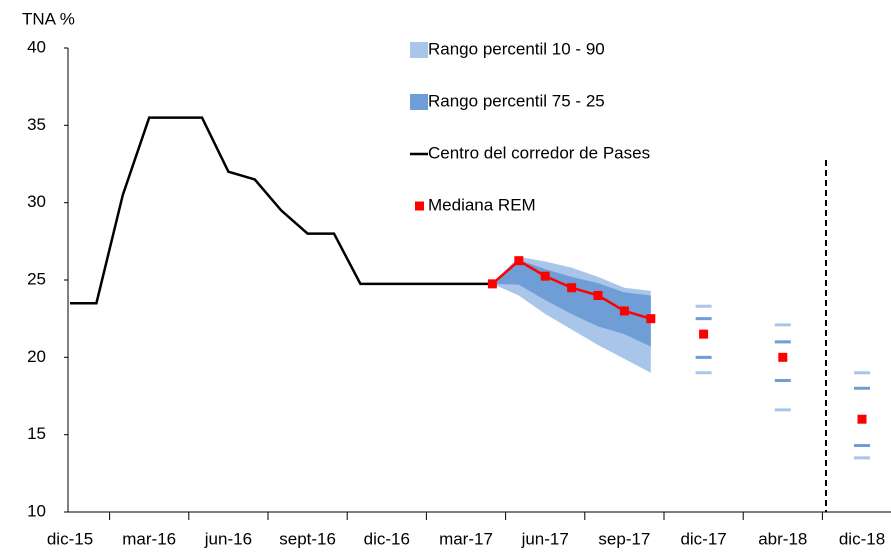  What do you see at coordinates (36, 356) in the screenshot?
I see `y-tick-label: 20` at bounding box center [36, 356].